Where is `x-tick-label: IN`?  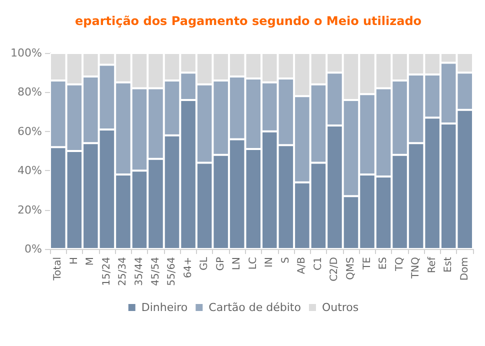
x-tick-label: IN is located at coordinates (270, 262).